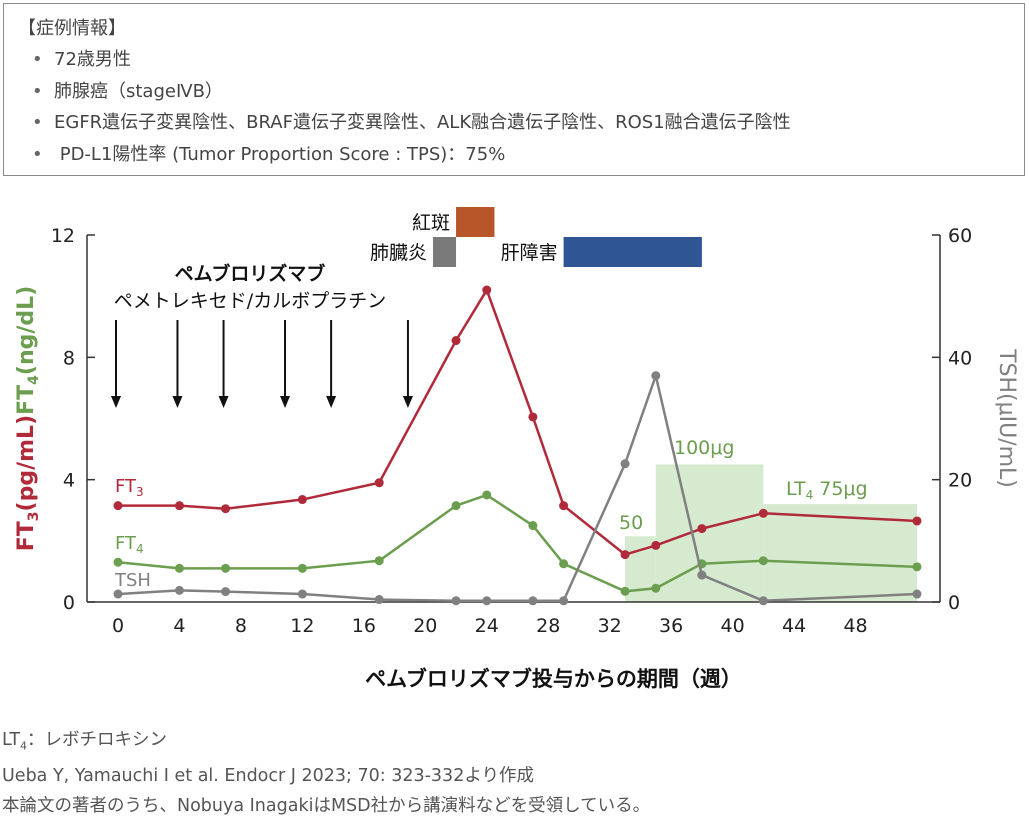 This screenshot has height=831, width=1029. I want to click on x-tick-label: 16, so click(364, 626).